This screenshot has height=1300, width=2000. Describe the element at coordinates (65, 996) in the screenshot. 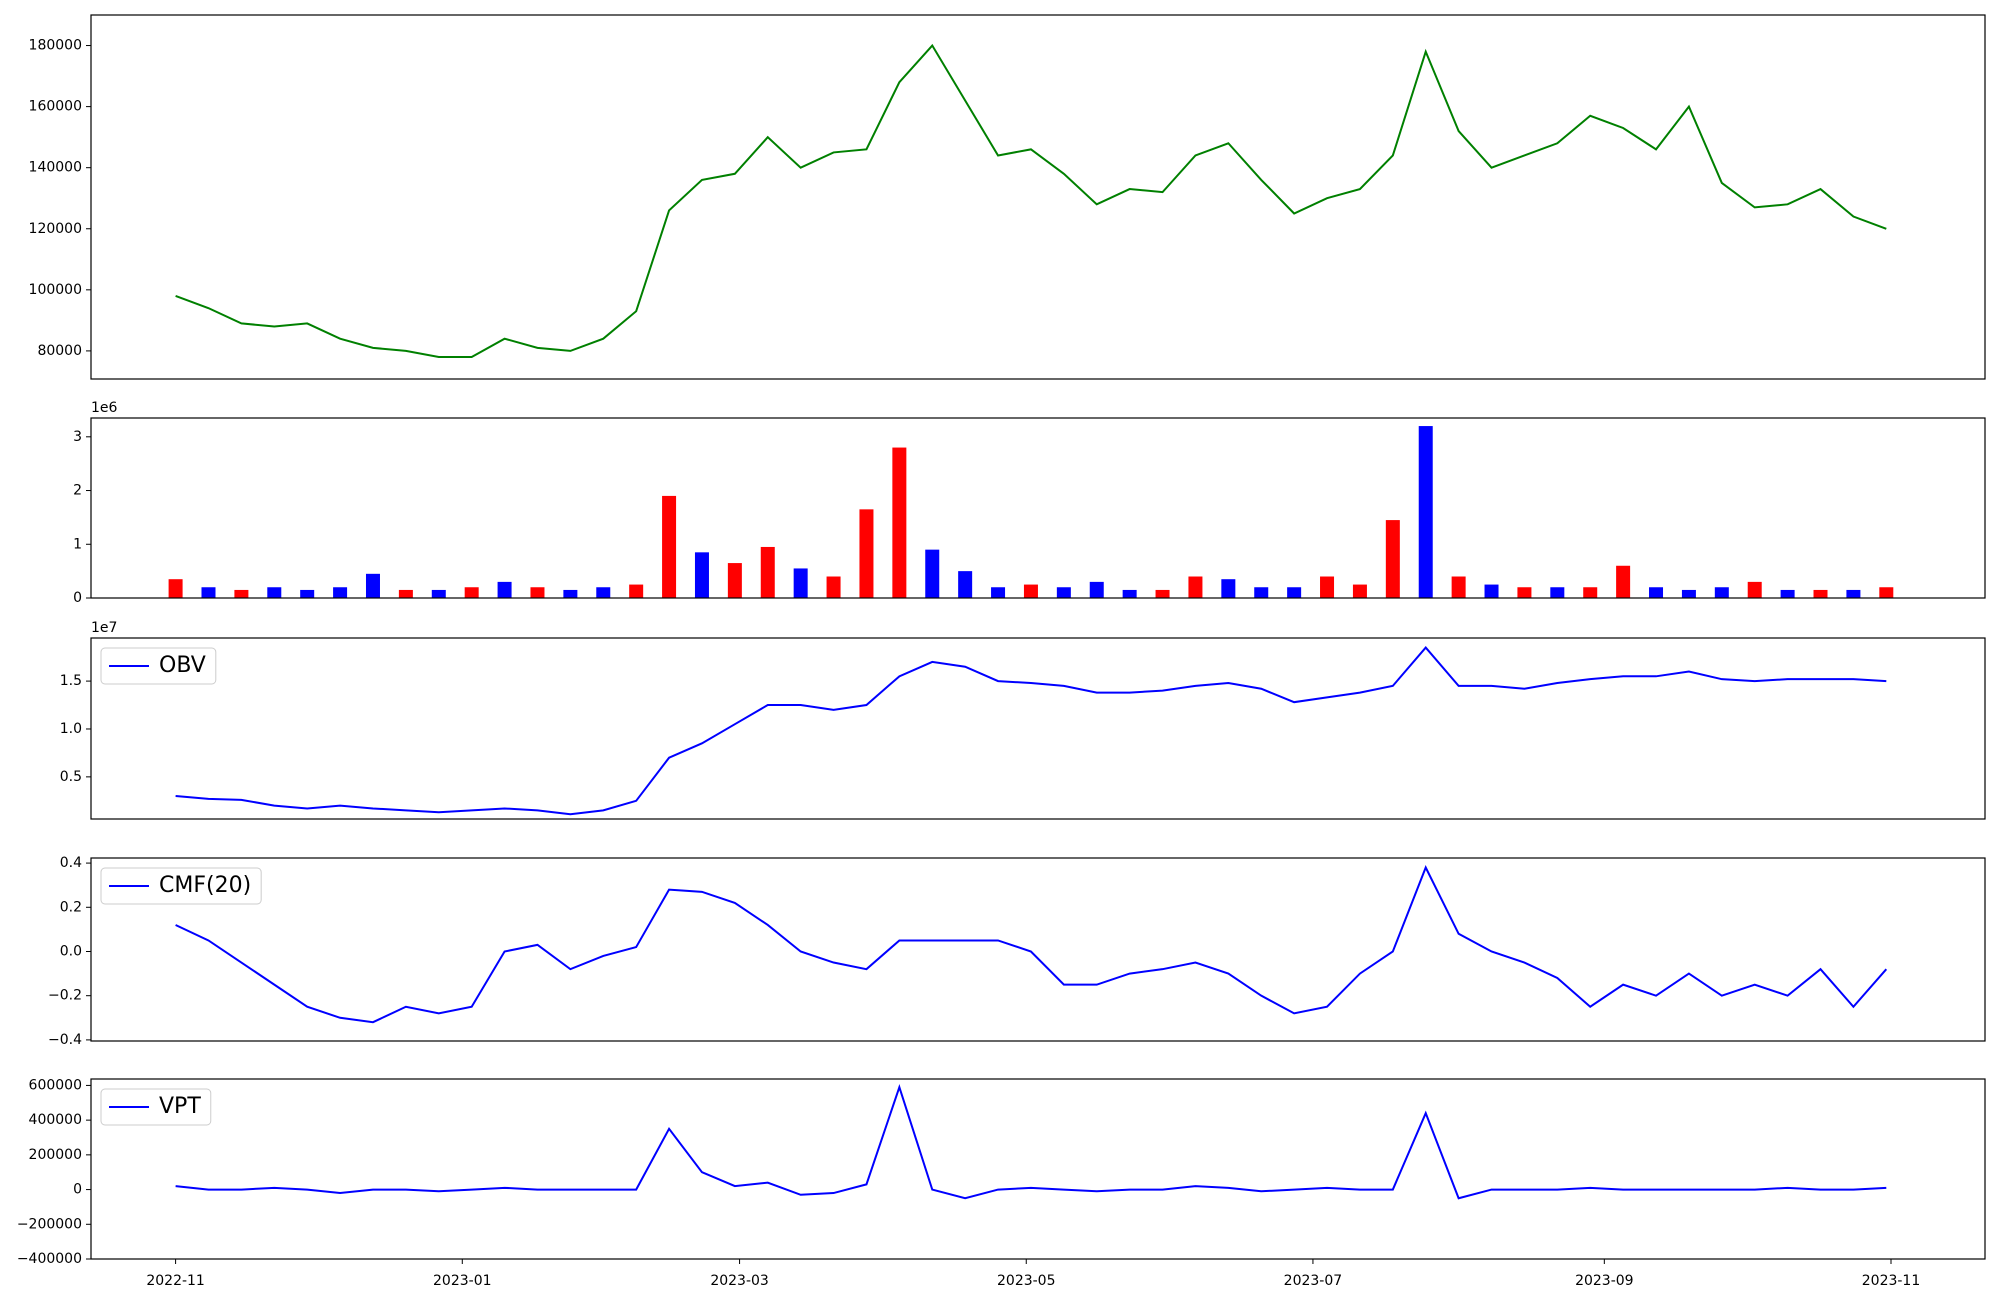

I see `y-tick-label: −0.2` at that location.